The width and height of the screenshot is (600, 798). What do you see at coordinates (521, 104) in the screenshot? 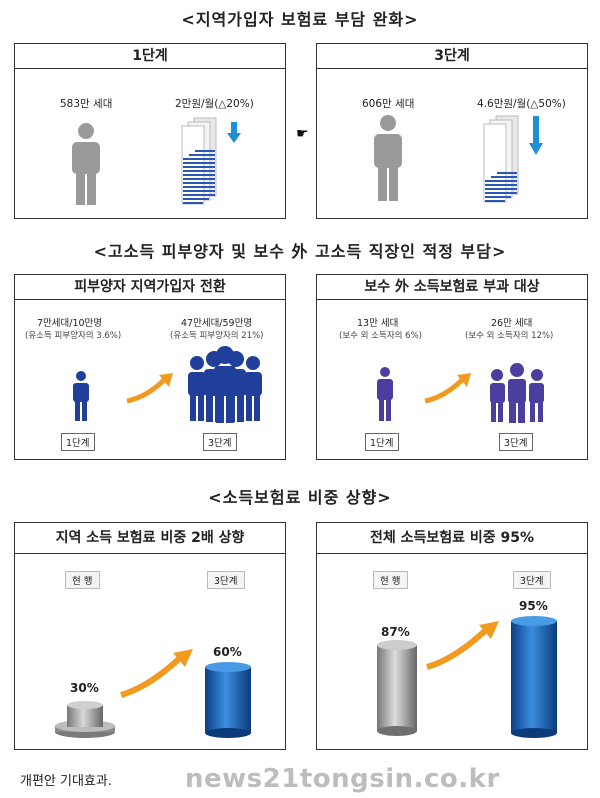
I see `premium-value: 4.6만원/월(△50%)` at bounding box center [521, 104].